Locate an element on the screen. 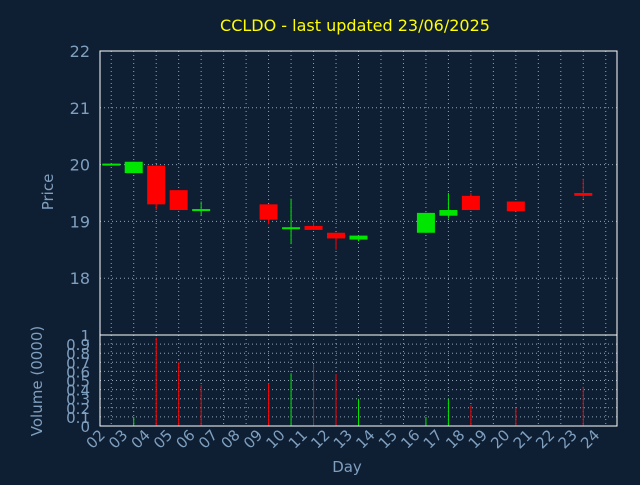 The image size is (640, 485). price-candles is located at coordinates (347, 205).